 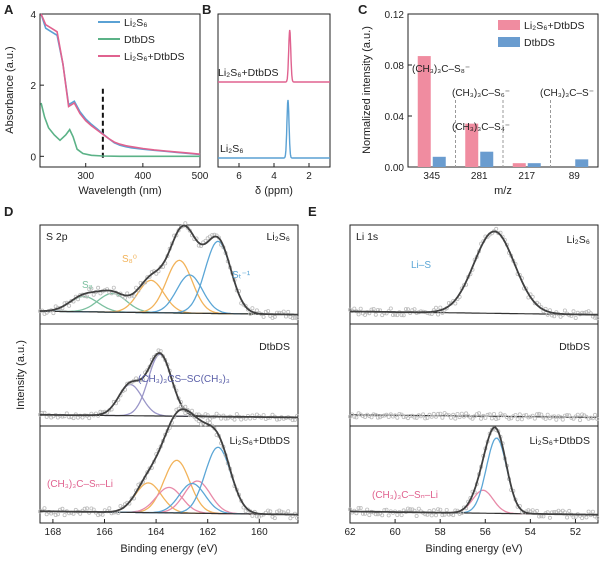 What do you see at coordinates (136, 23) in the screenshot?
I see `legend-label-li2s6: Li₂S₆` at bounding box center [136, 23].